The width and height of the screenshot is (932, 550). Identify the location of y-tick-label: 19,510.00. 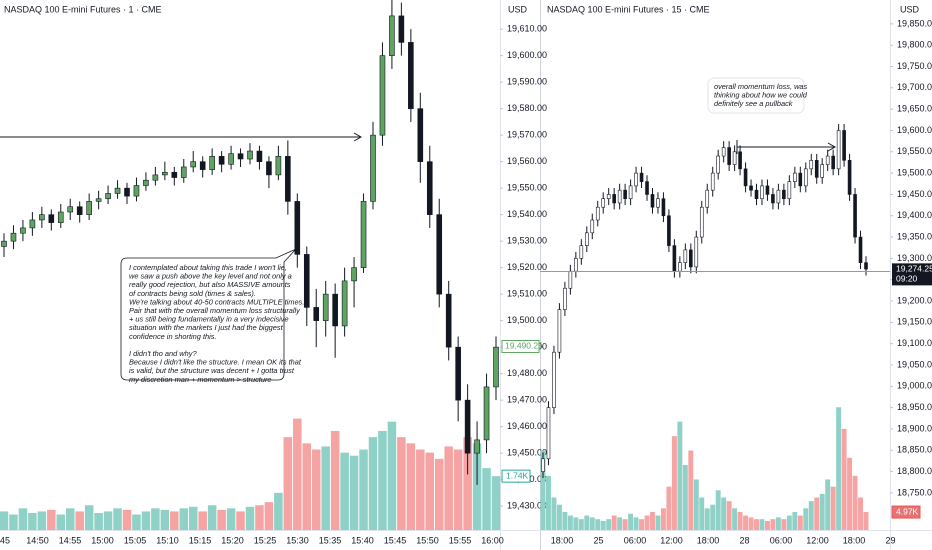
(527, 294).